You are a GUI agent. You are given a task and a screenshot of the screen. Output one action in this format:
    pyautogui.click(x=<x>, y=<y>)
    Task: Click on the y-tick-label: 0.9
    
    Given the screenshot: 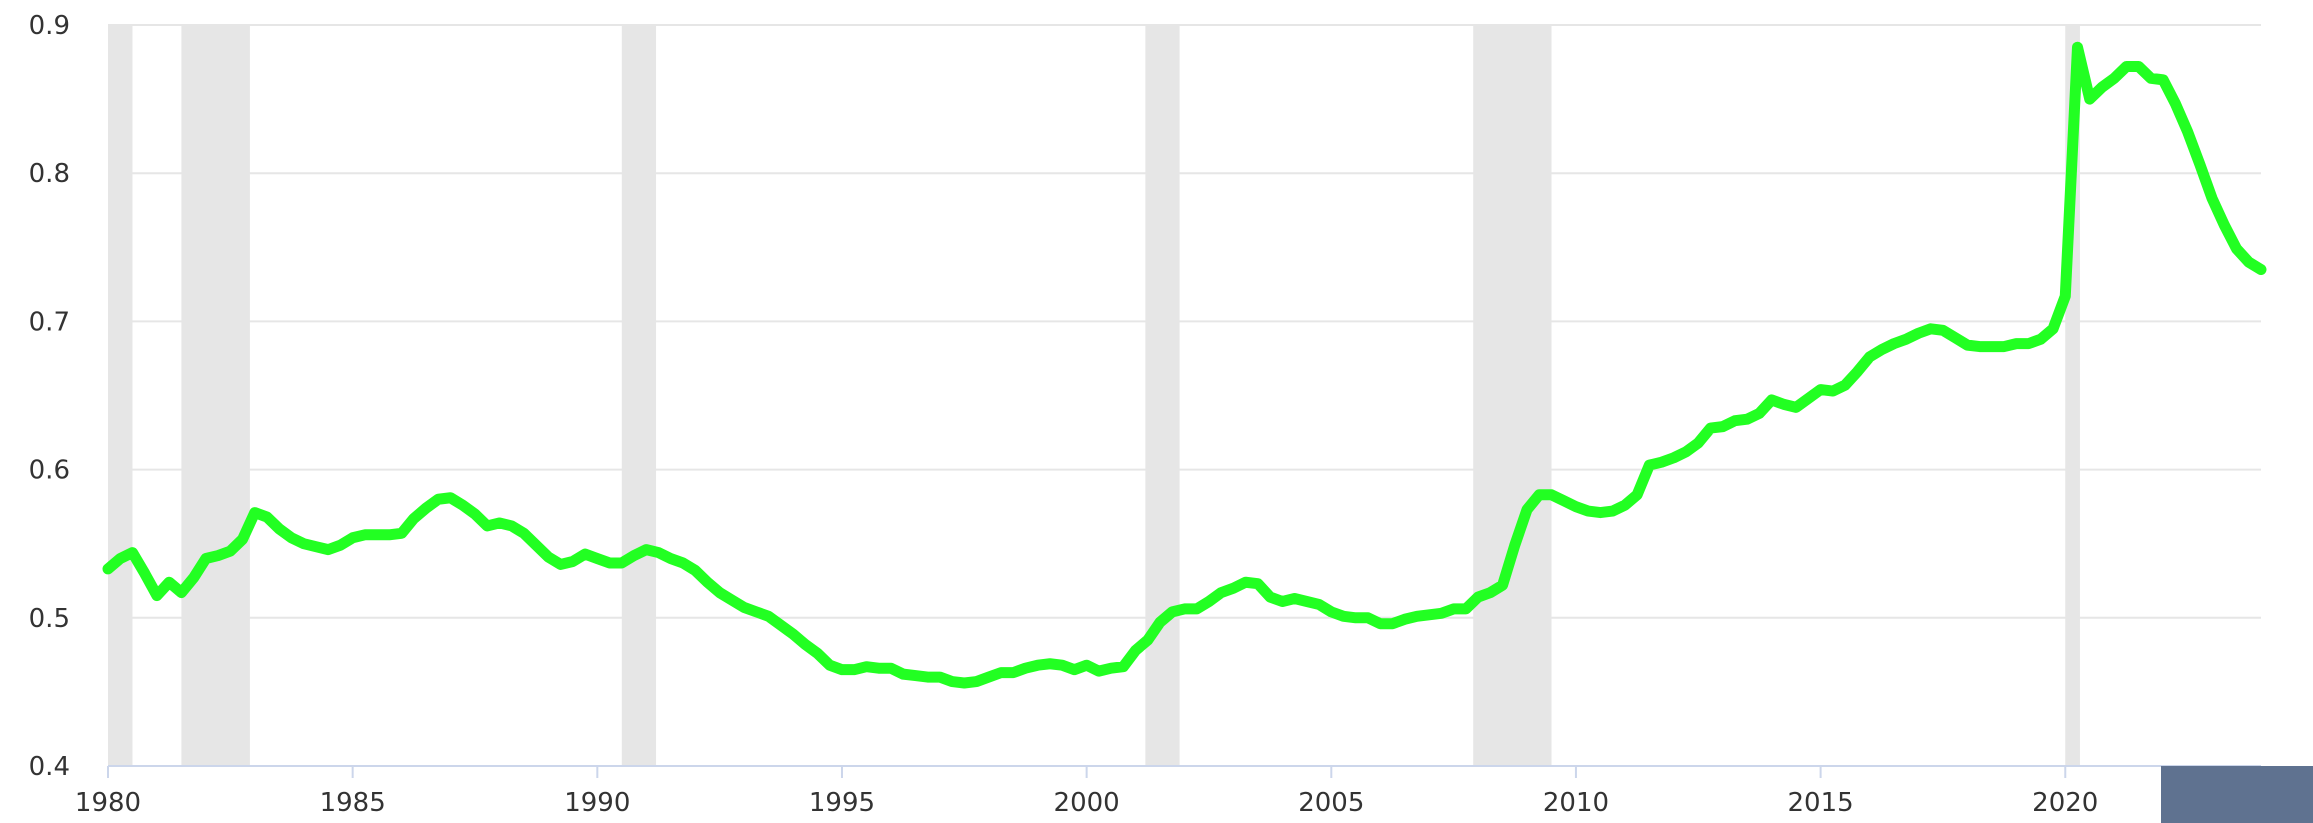 What is the action you would take?
    pyautogui.click(x=49, y=26)
    